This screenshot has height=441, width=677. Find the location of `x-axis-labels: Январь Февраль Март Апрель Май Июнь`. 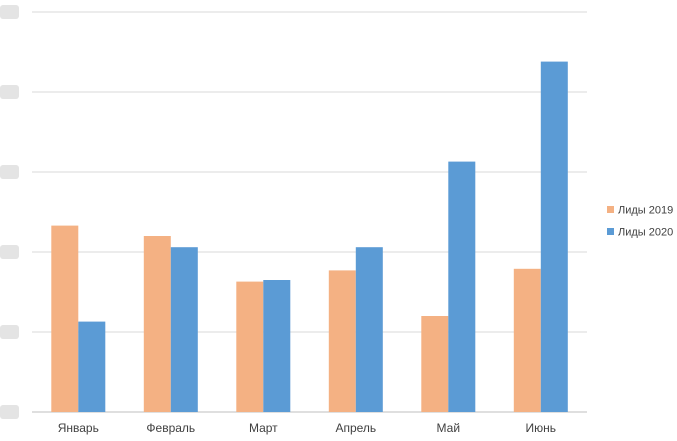

x-axis-labels: Январь Февраль Март Апрель Май Июнь is located at coordinates (307, 428).